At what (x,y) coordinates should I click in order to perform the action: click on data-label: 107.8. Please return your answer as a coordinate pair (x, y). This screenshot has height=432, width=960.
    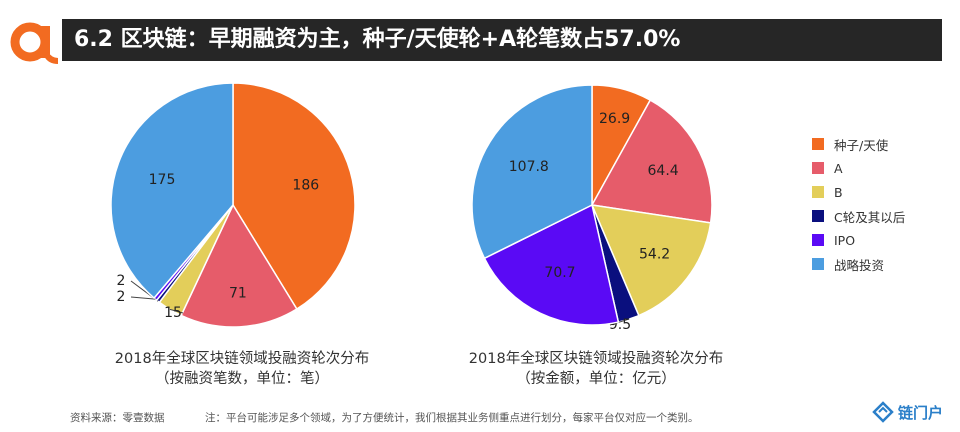
    Looking at the image, I should click on (529, 167).